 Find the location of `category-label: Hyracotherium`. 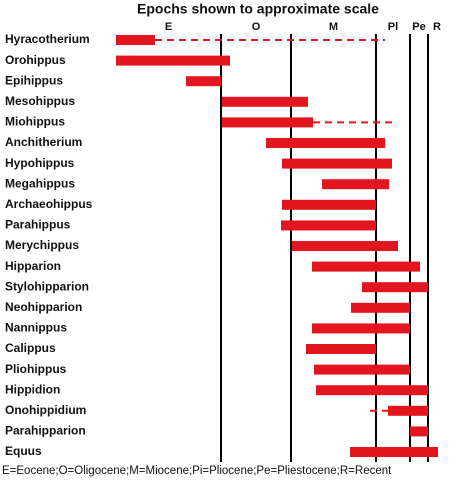

category-label: Hyracotherium is located at coordinates (47, 39).